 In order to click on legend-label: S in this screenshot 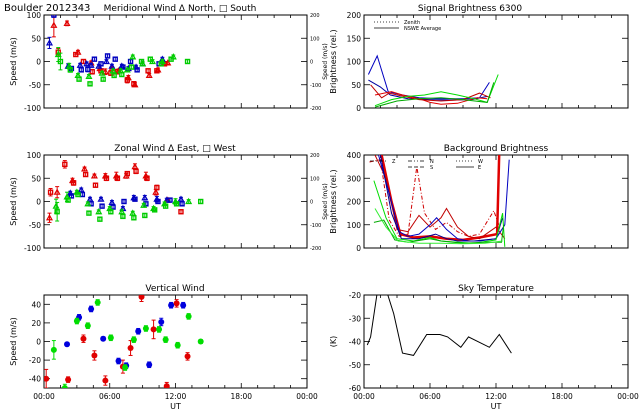, I will do `click(431, 168)`.